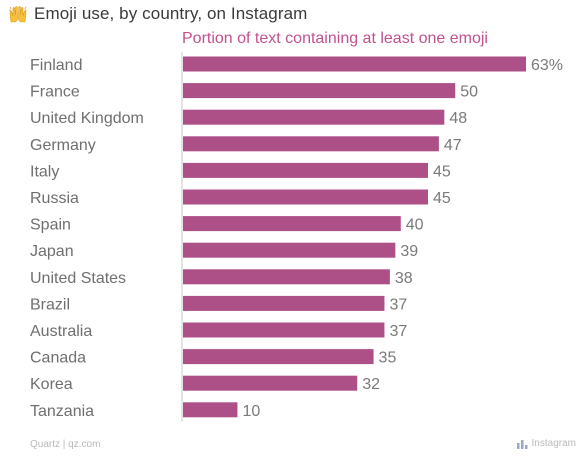  I want to click on data-label: 35, so click(388, 358).